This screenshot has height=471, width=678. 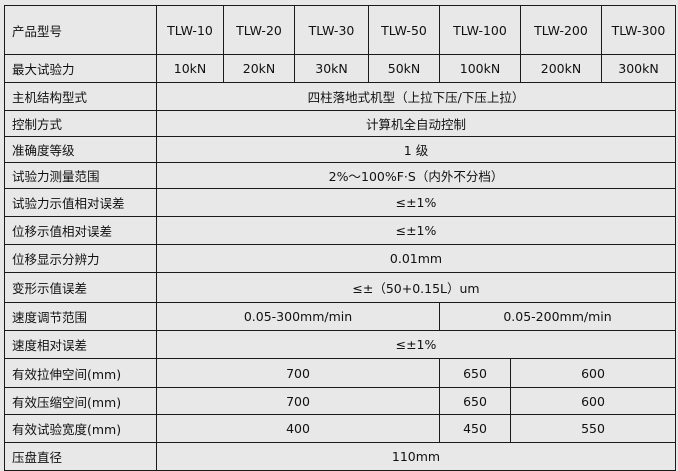 I want to click on table-row-speed-error: 速度相对误差 ≤±1%, so click(x=340, y=344).